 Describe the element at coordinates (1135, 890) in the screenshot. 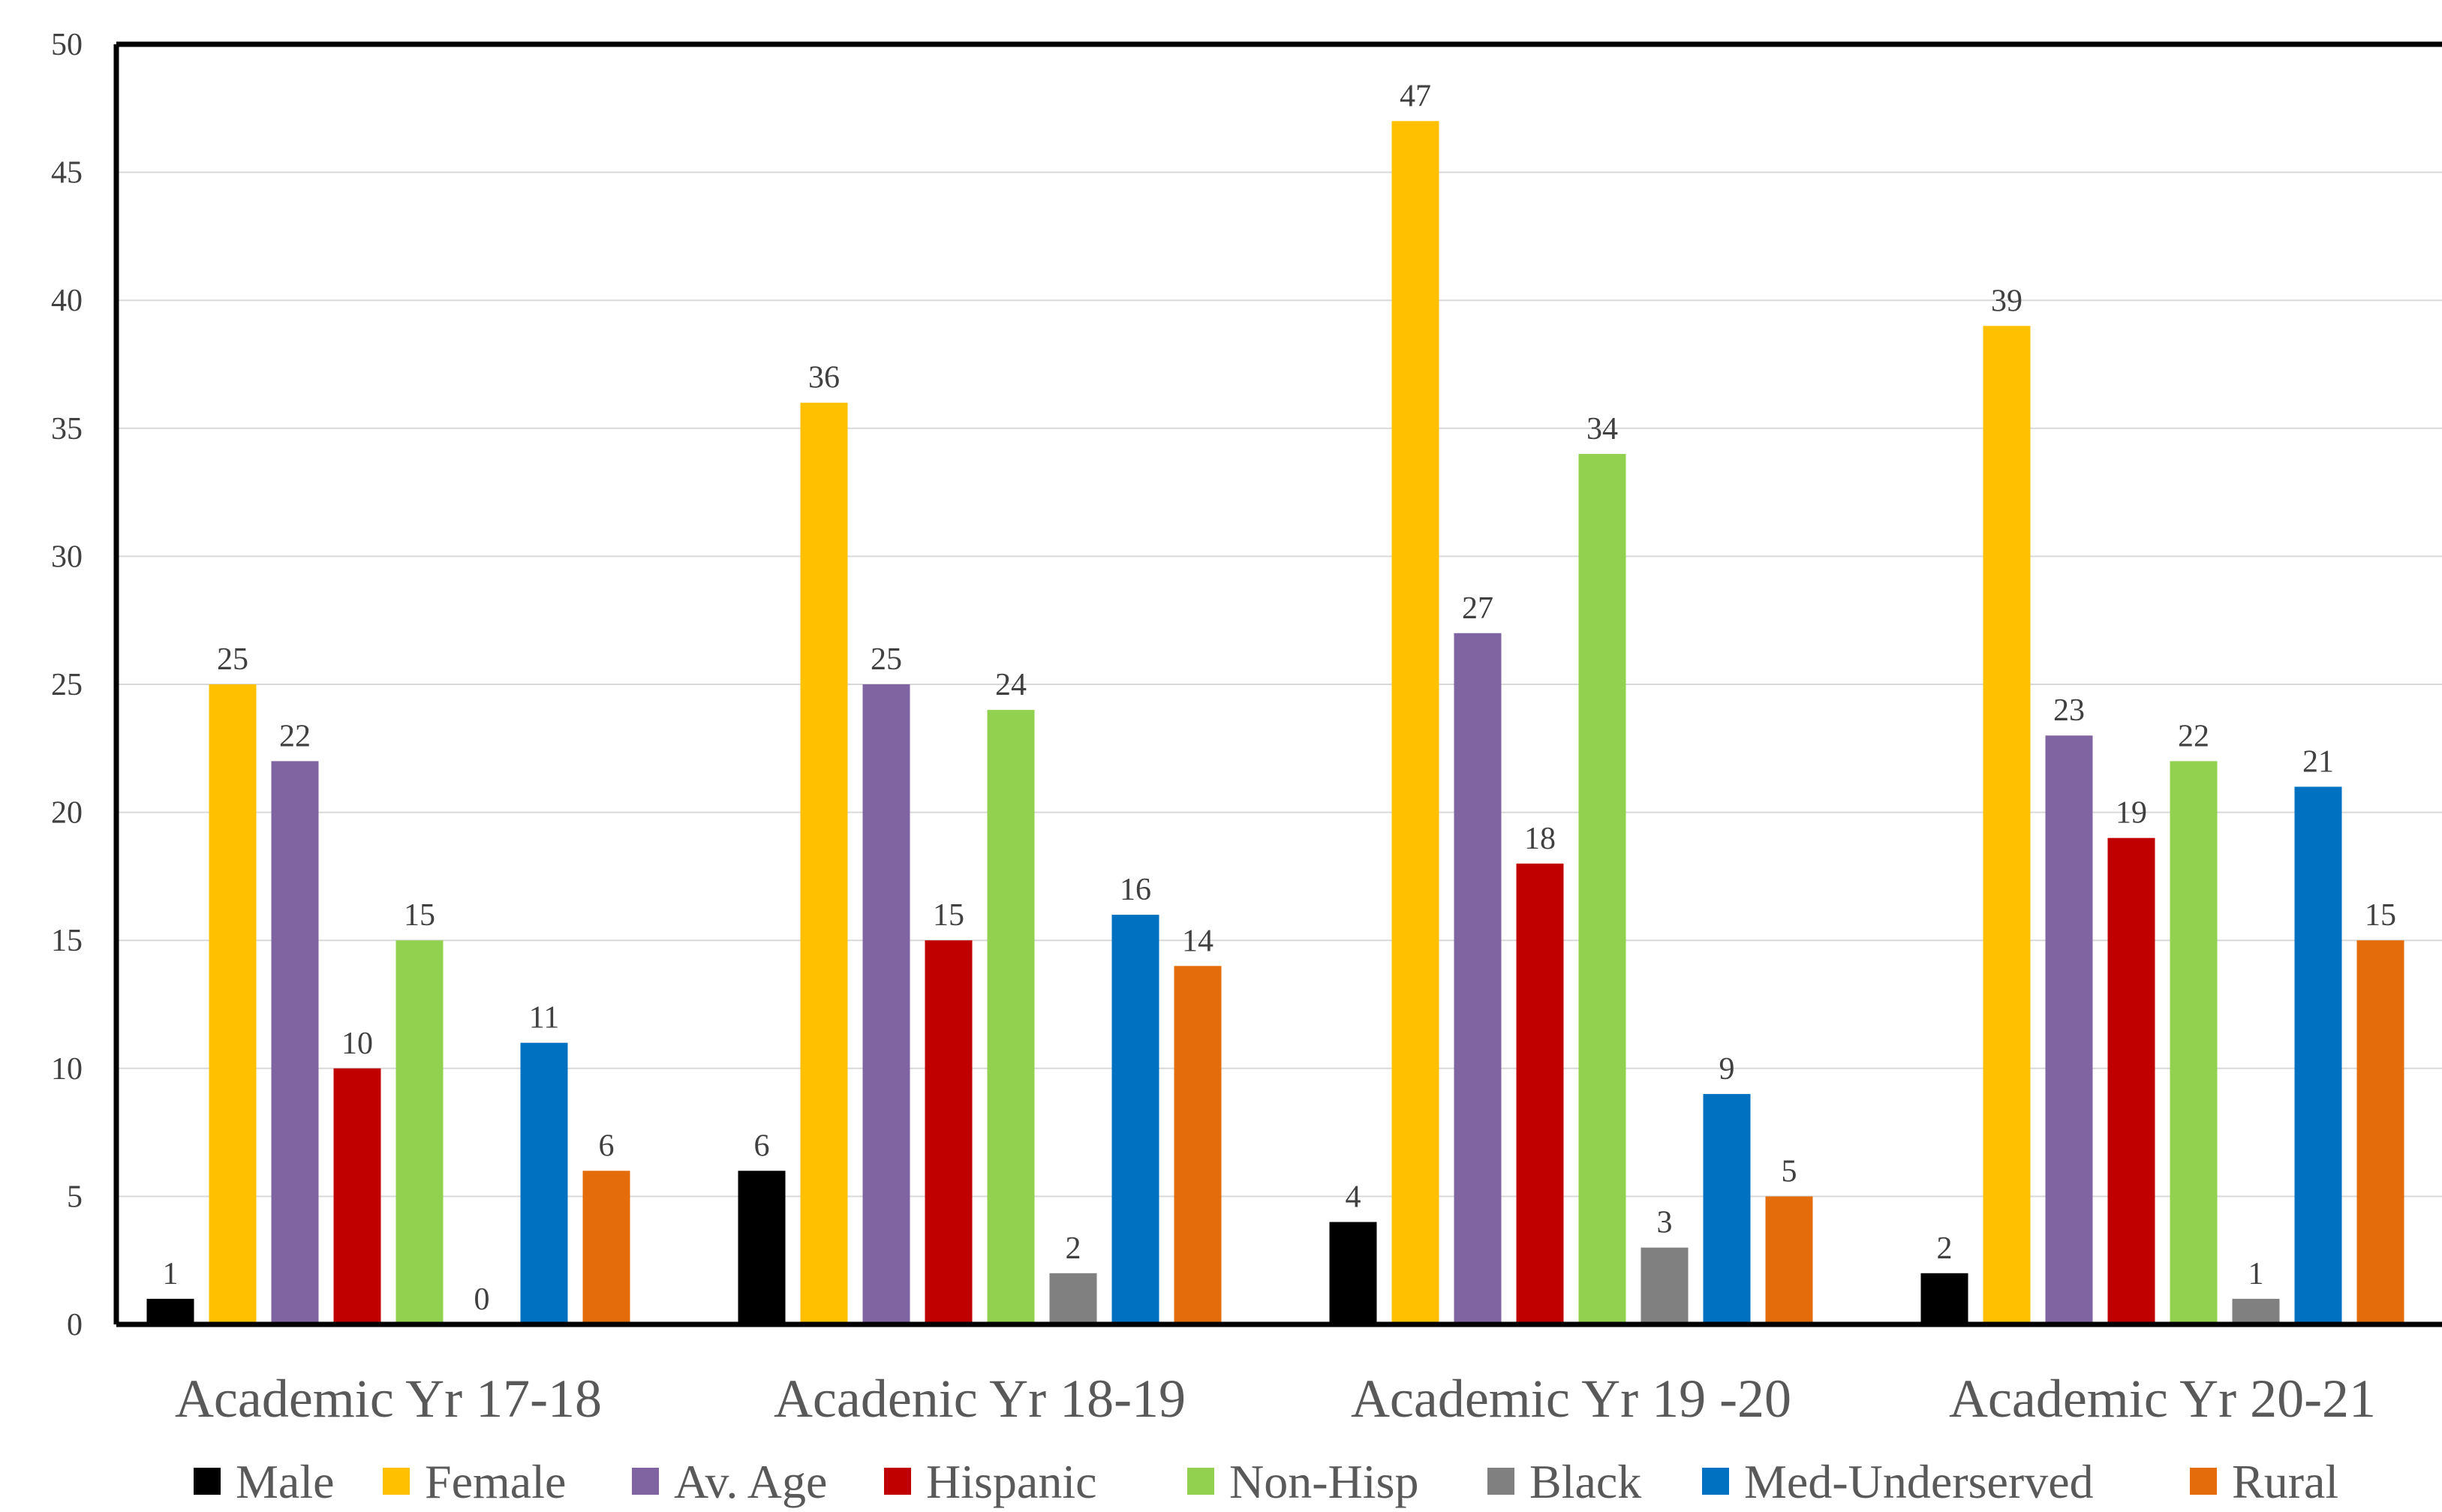

I see `data-label: 16` at that location.